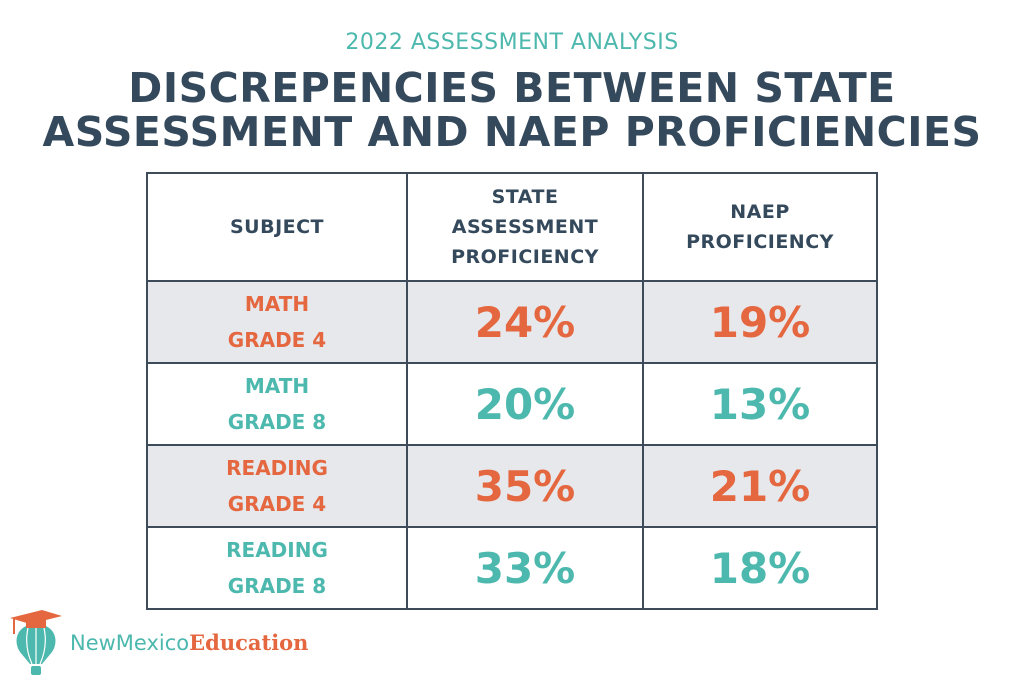 This screenshot has height=683, width=1024. Describe the element at coordinates (760, 404) in the screenshot. I see `naep-value: 13%` at that location.